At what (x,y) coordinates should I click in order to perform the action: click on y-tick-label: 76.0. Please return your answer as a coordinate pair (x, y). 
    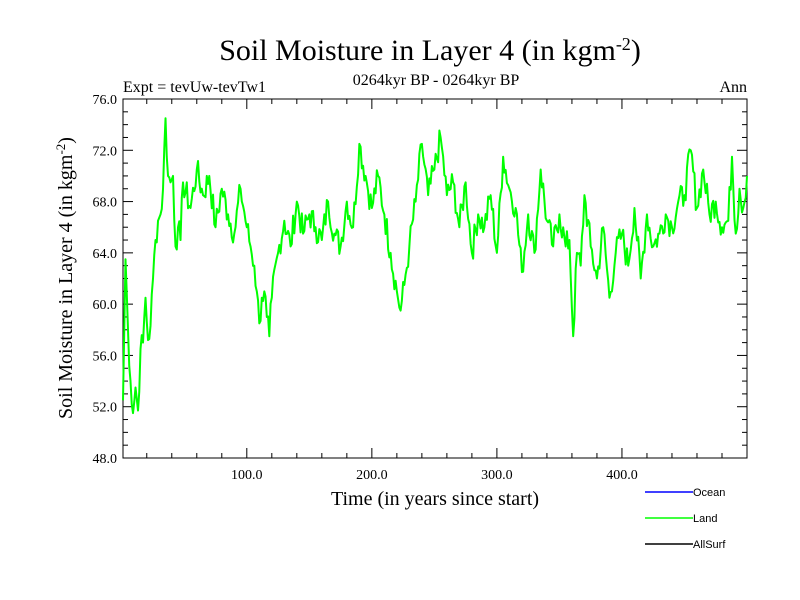
    Looking at the image, I should click on (105, 100).